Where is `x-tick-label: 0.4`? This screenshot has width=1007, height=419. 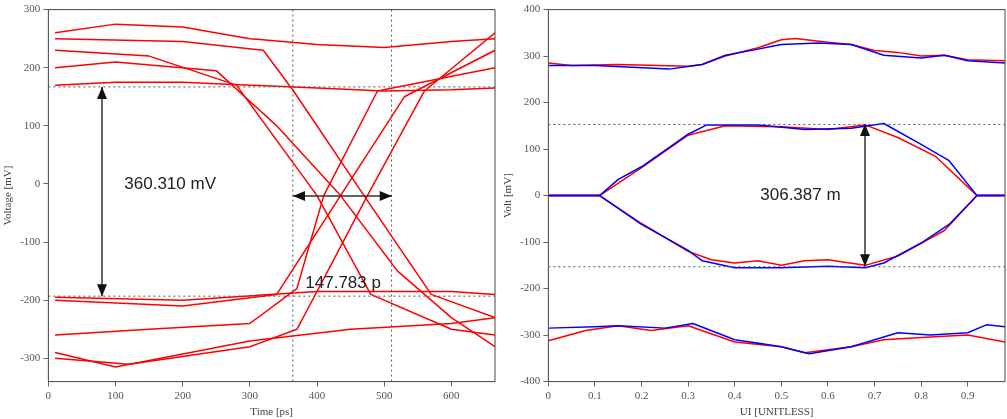 x-tick-label: 0.4 is located at coordinates (735, 395).